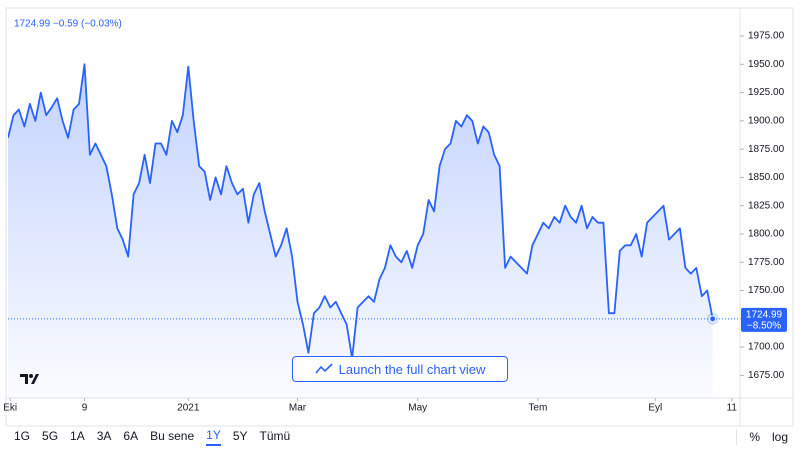 Image resolution: width=807 pixels, height=457 pixels. Describe the element at coordinates (655, 408) in the screenshot. I see `x-tick-label: Eyl` at that location.